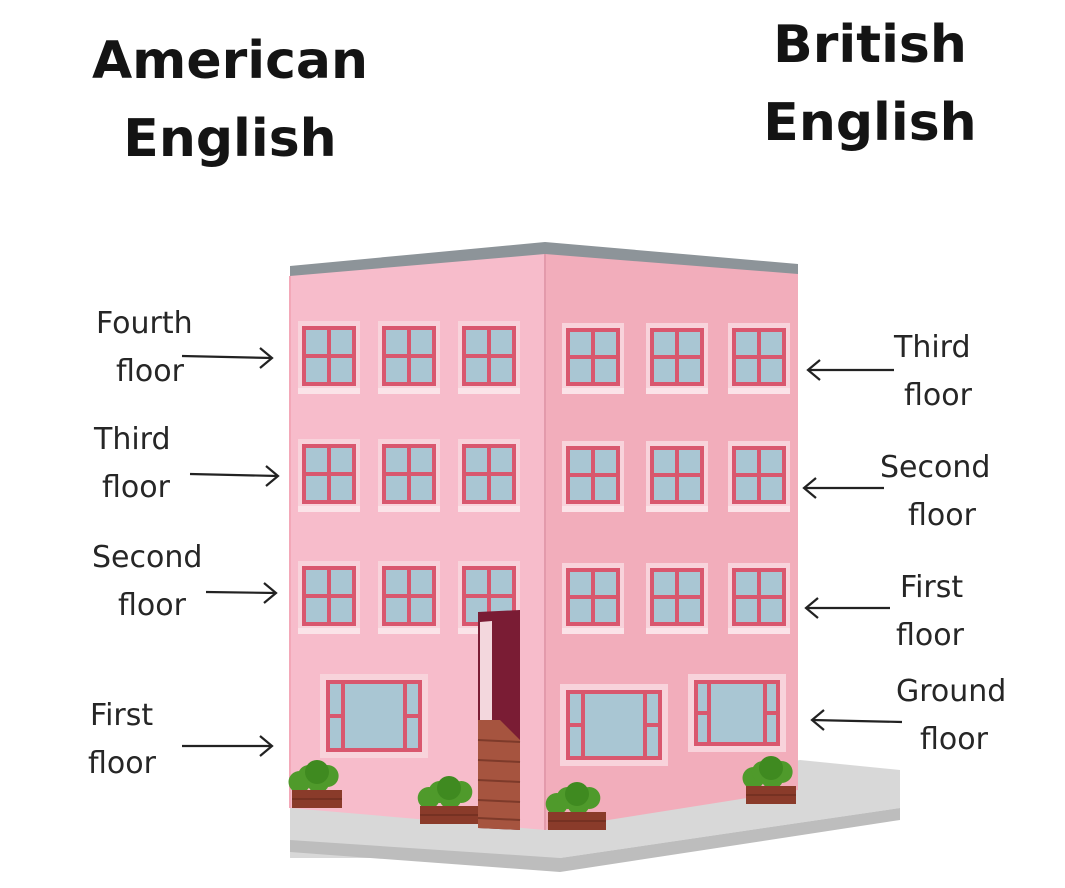 The image size is (1065, 888). What do you see at coordinates (595, 840) in the screenshot?
I see `pavement-edge` at bounding box center [595, 840].